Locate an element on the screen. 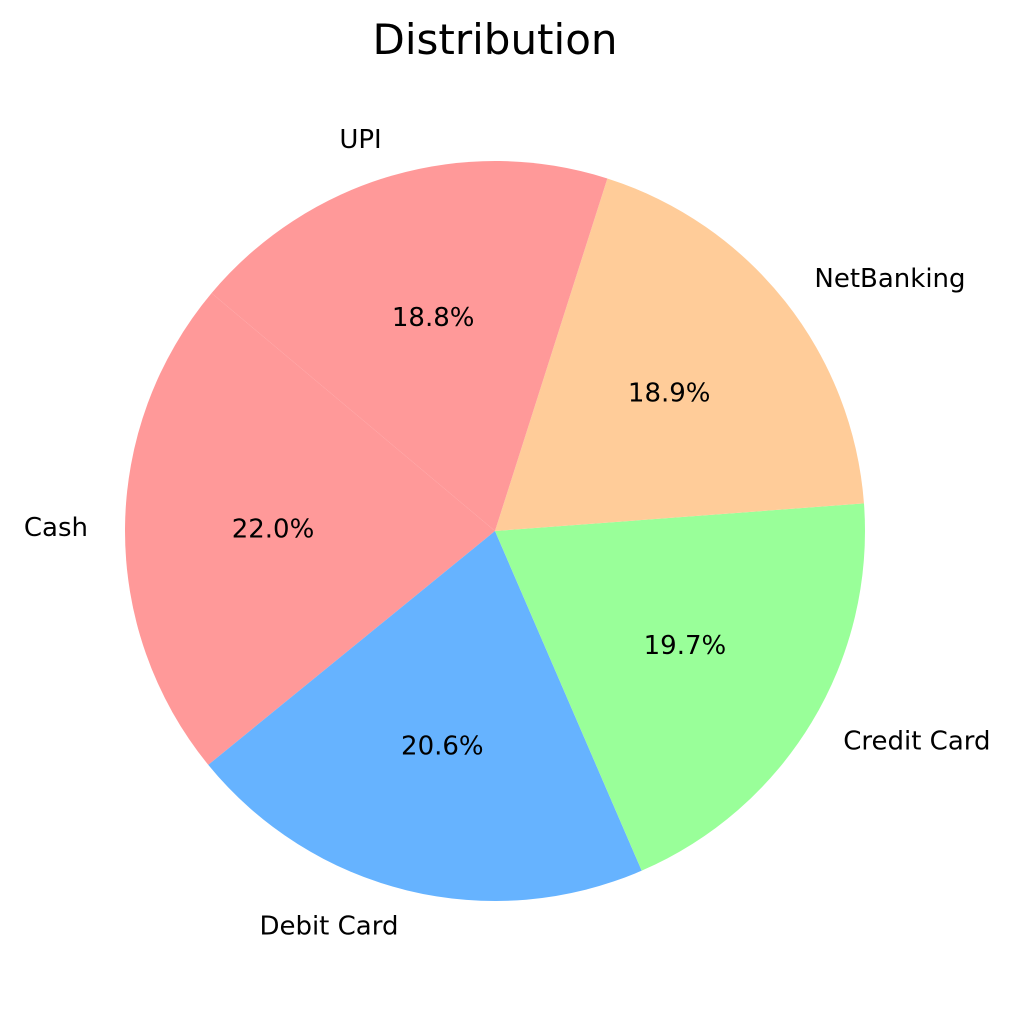 Image resolution: width=1019 pixels, height=1014 pixels. slice-label-upi: UPI is located at coordinates (360, 140).